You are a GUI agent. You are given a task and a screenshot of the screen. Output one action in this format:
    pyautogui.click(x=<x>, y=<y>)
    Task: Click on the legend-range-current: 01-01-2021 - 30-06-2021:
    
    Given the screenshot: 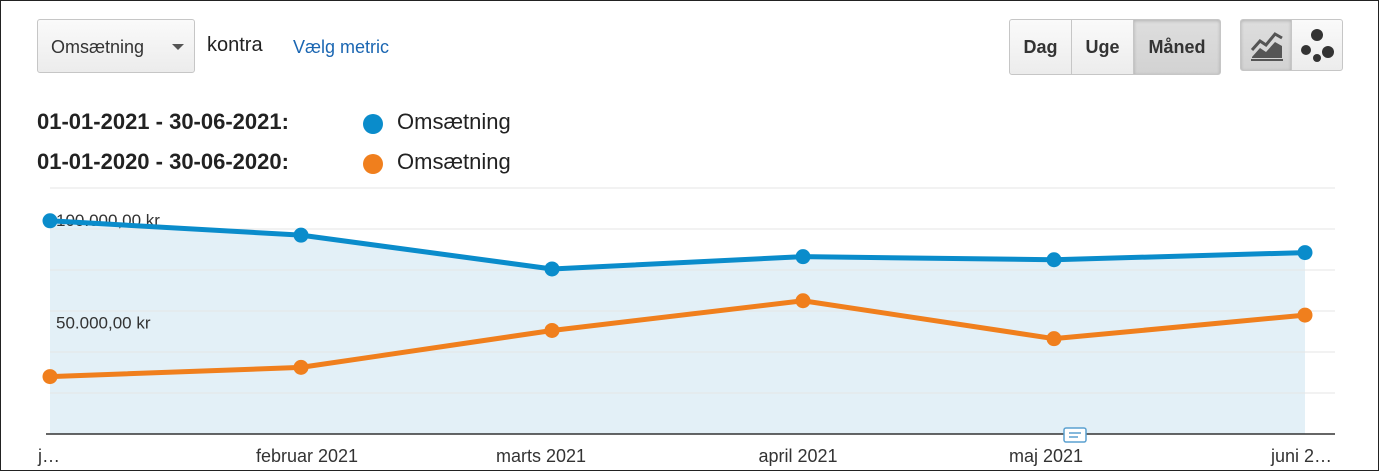 What is the action you would take?
    pyautogui.click(x=163, y=121)
    